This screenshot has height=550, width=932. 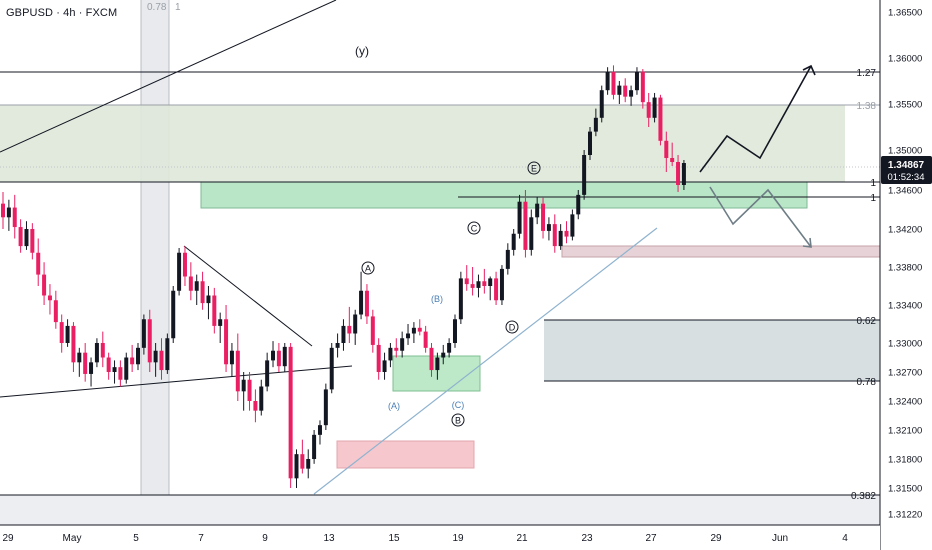 I want to click on level-tag: 0.62, so click(x=867, y=321).